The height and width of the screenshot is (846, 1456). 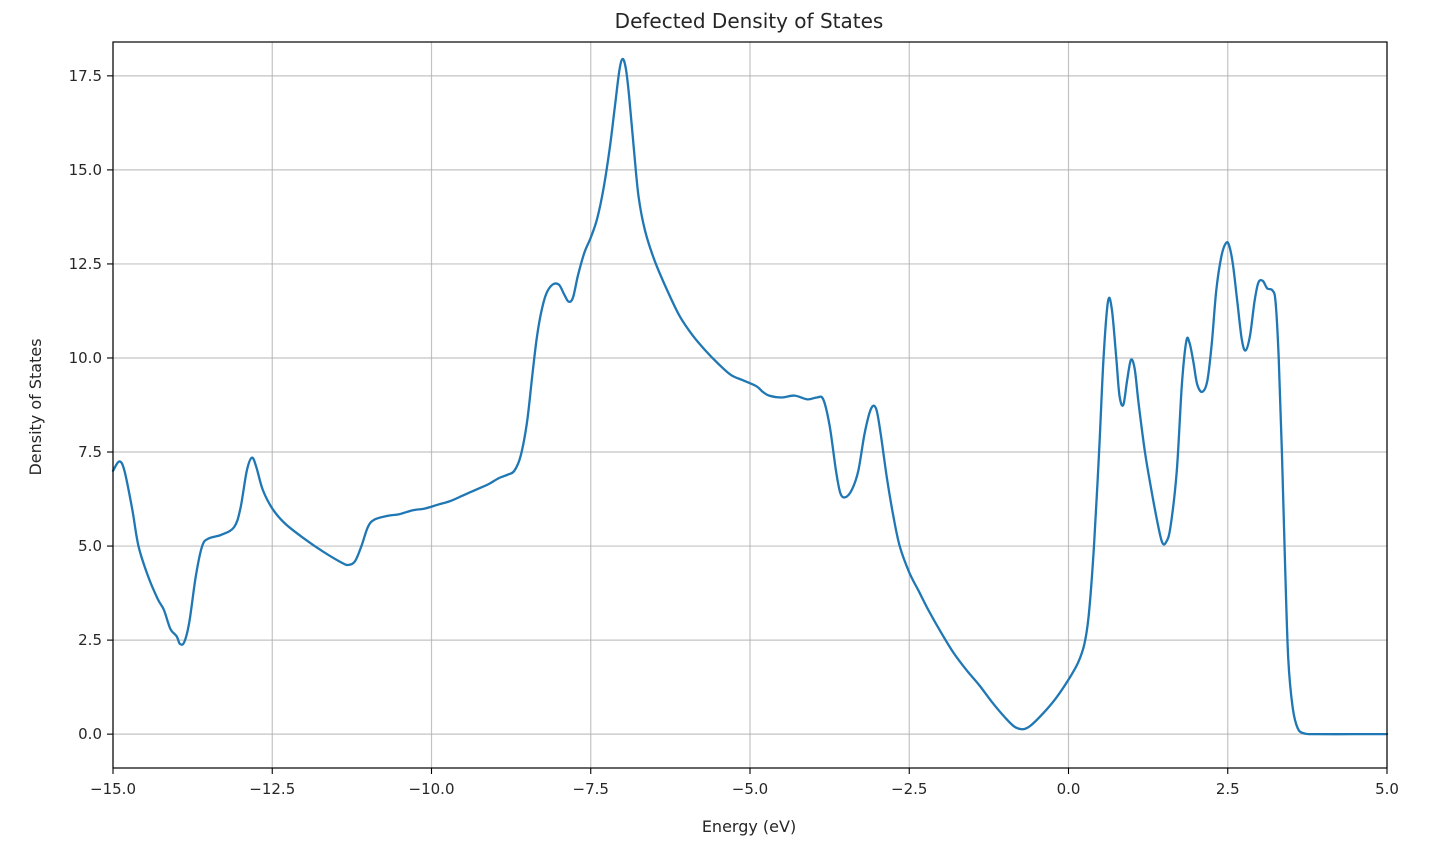 I want to click on x-tick-label: −7.5, so click(x=591, y=789).